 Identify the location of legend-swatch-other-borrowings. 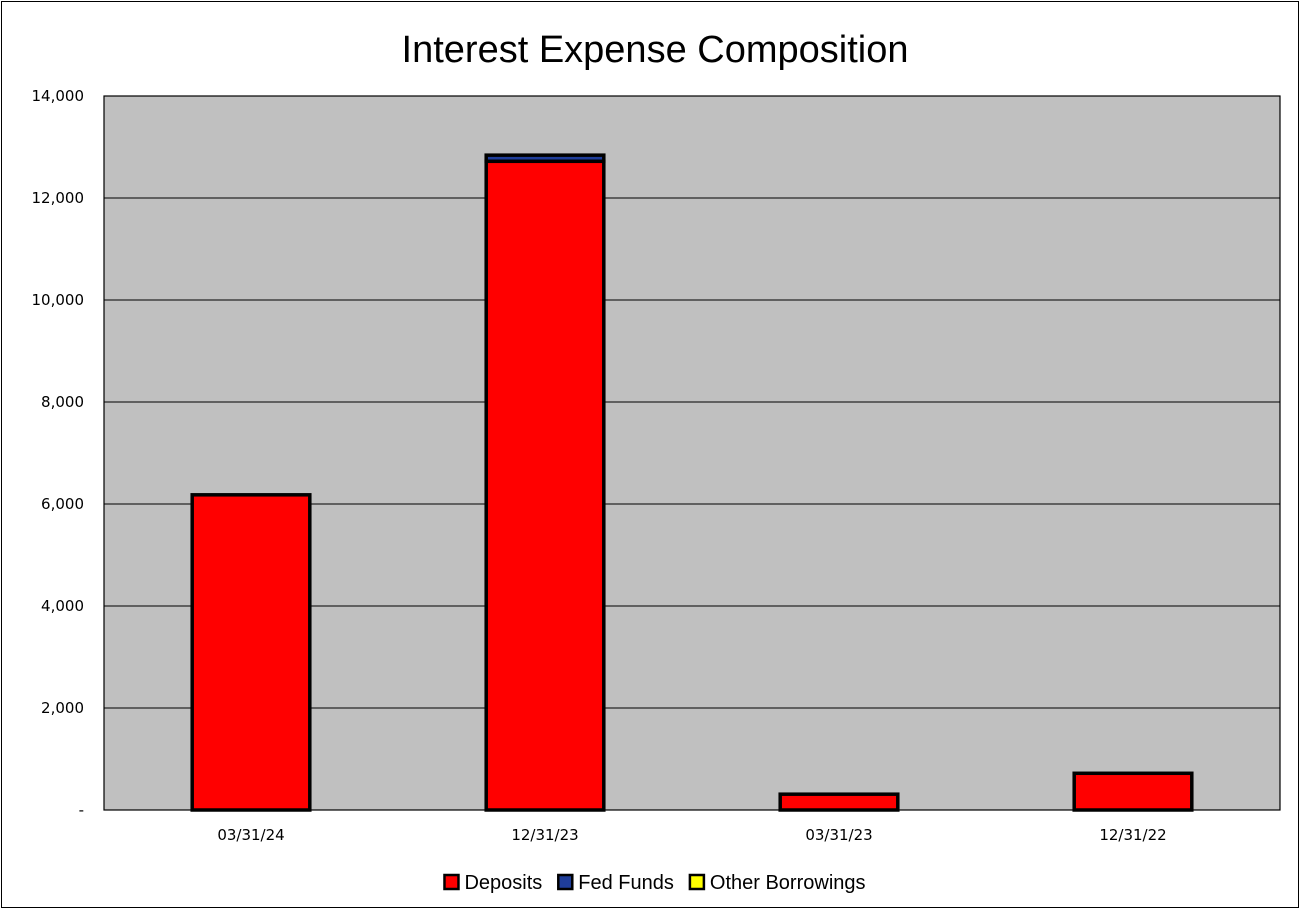
(697, 882).